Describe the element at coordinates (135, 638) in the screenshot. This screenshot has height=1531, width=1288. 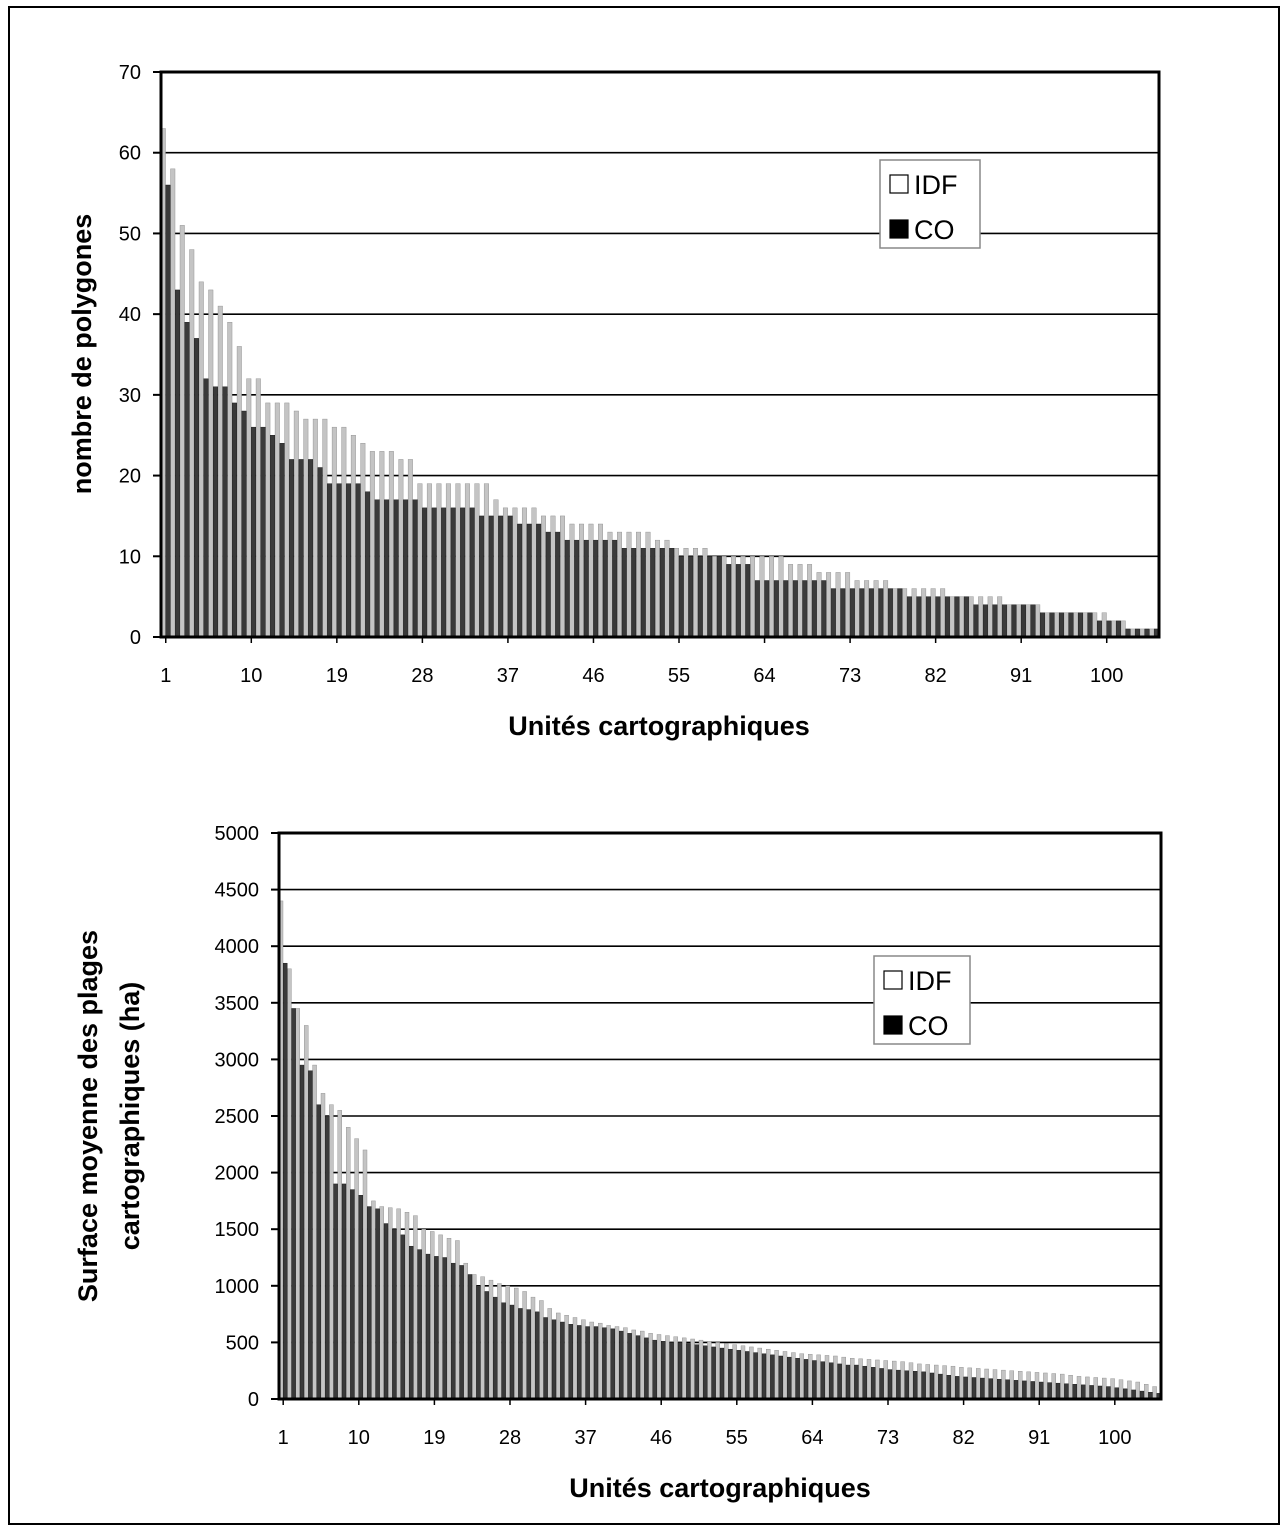
I see `y-tick-label: 0` at that location.